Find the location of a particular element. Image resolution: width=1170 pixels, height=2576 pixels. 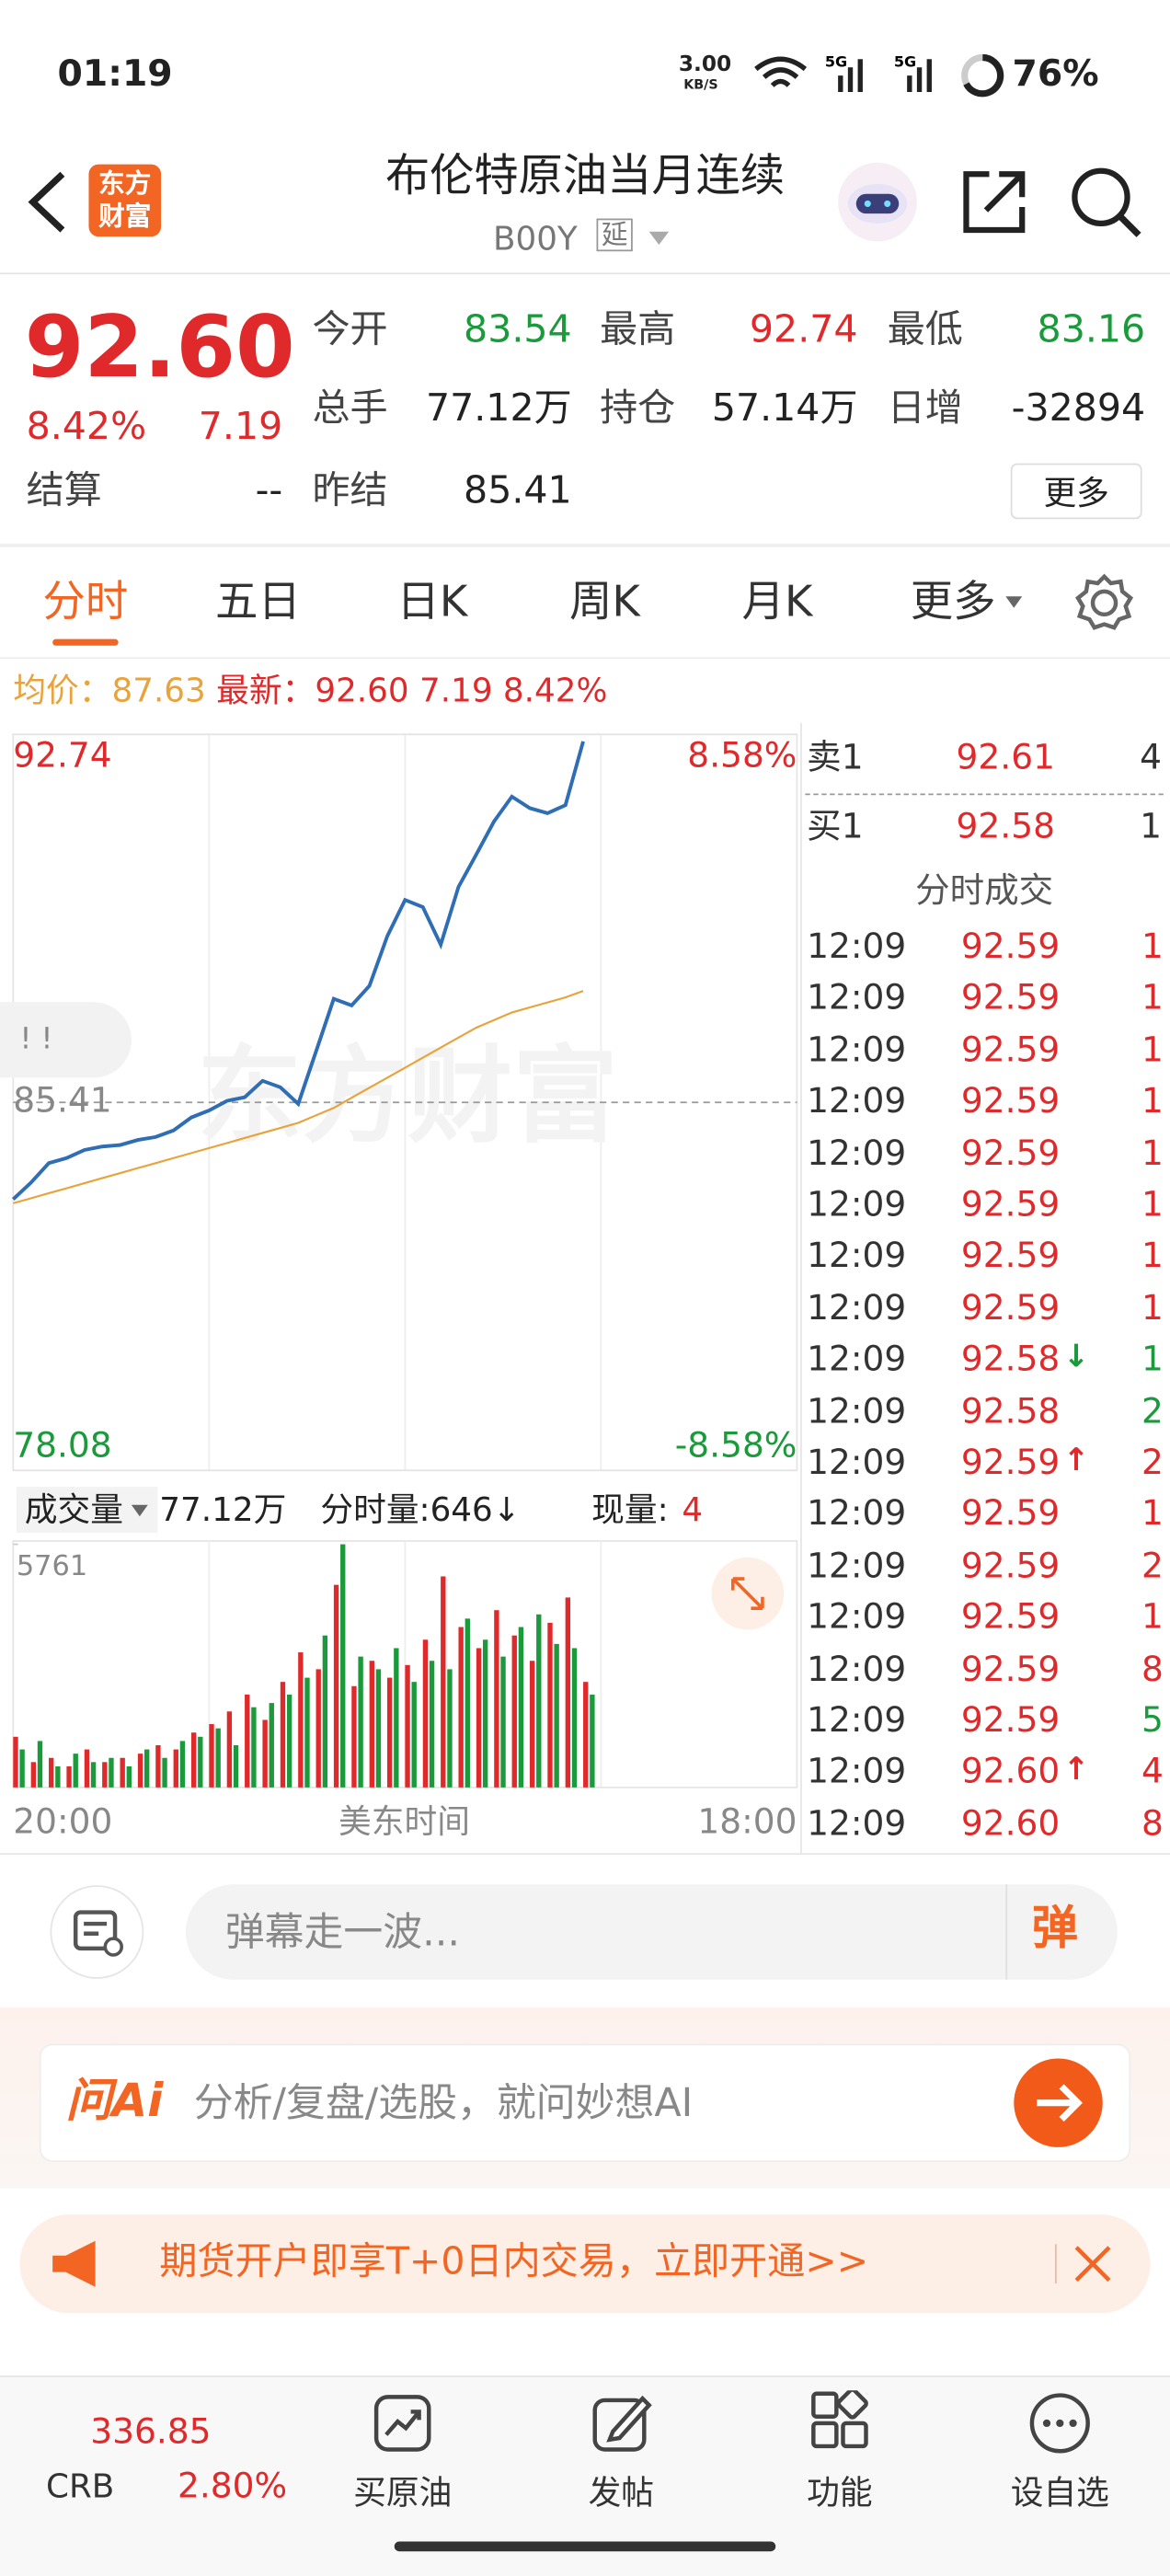

danmaku-bubble: ! ! is located at coordinates (66, 1040).